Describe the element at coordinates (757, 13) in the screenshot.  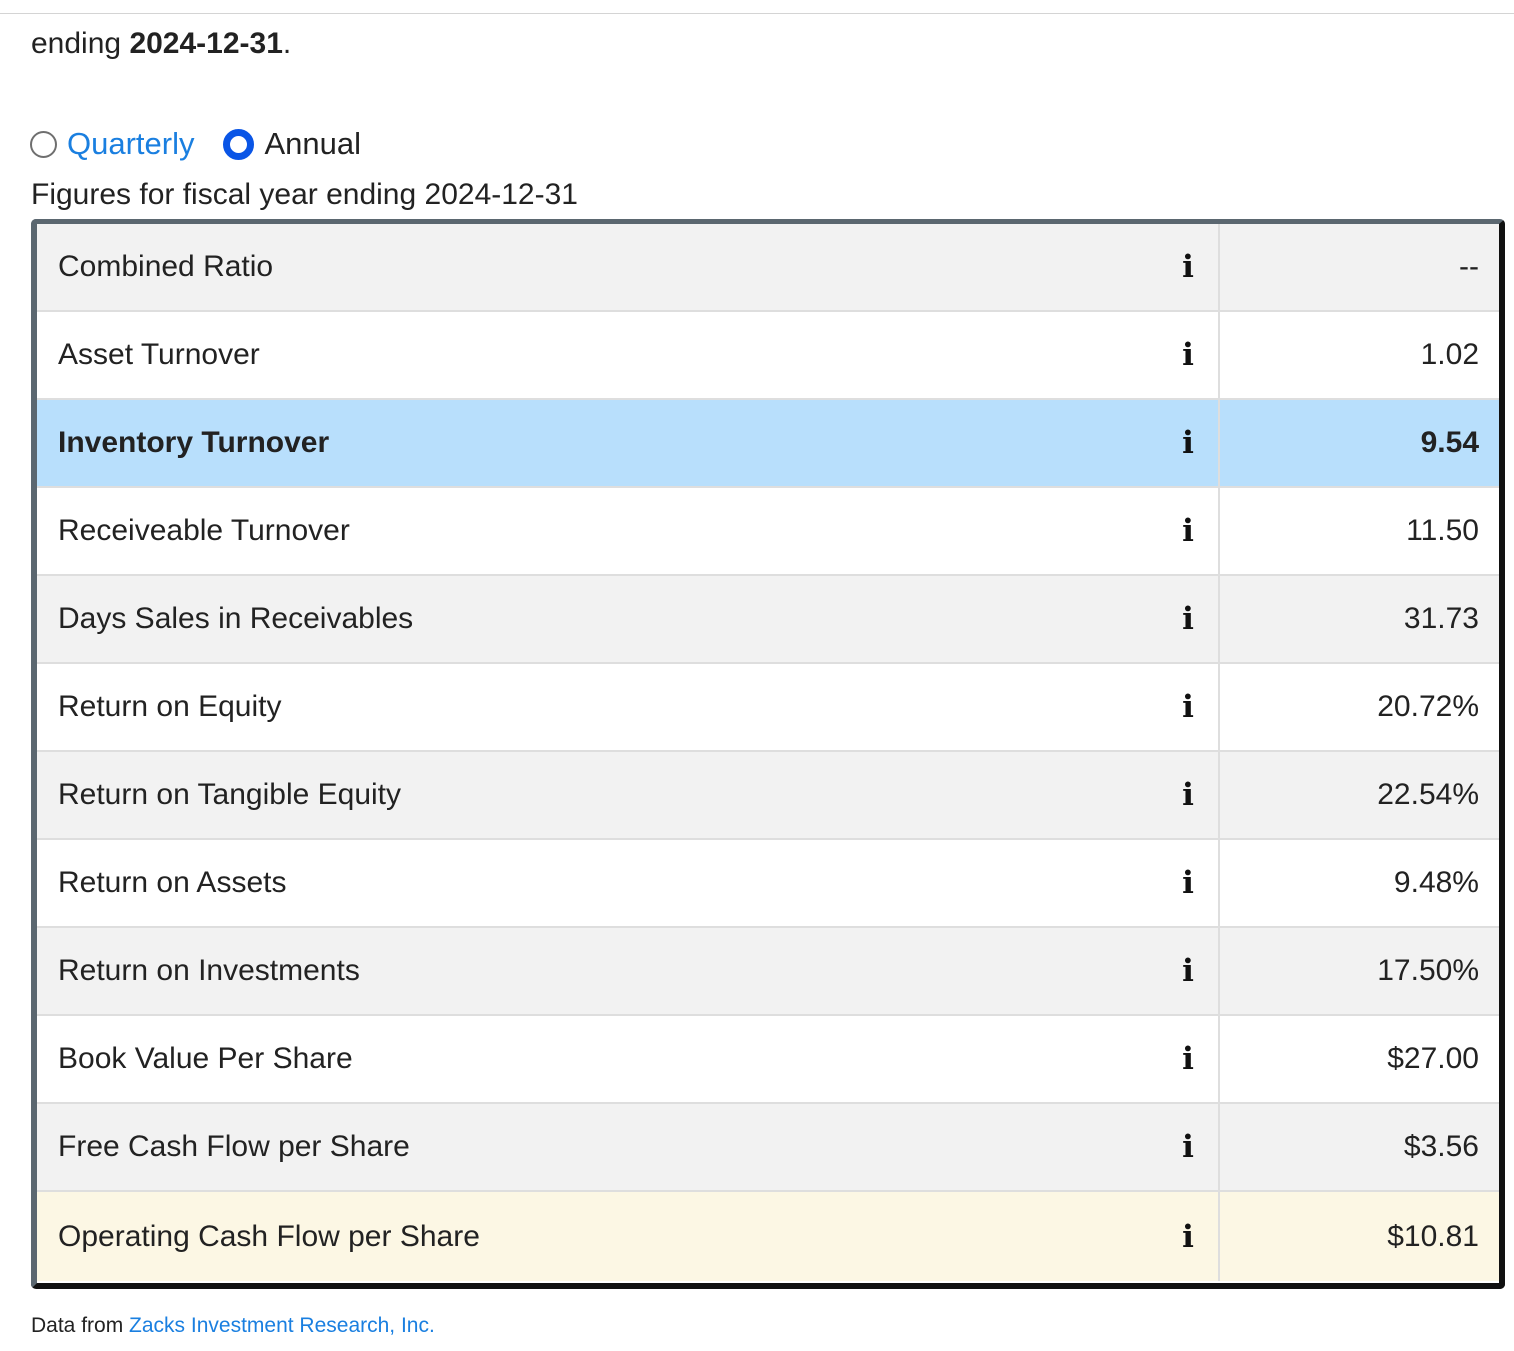
I see `top-divider` at that location.